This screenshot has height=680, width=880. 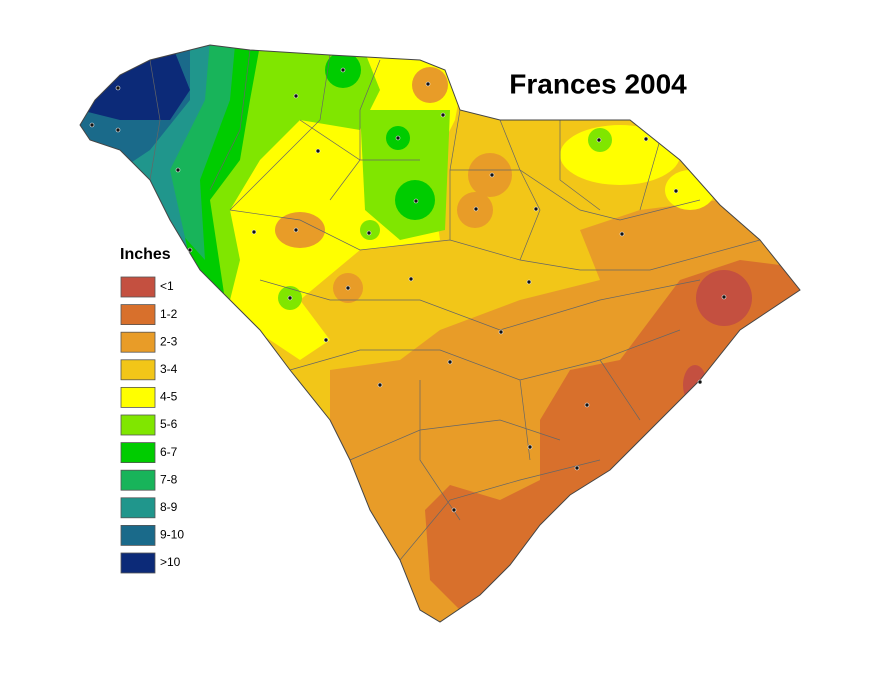 I want to click on legend-label: 9-10, so click(x=172, y=535).